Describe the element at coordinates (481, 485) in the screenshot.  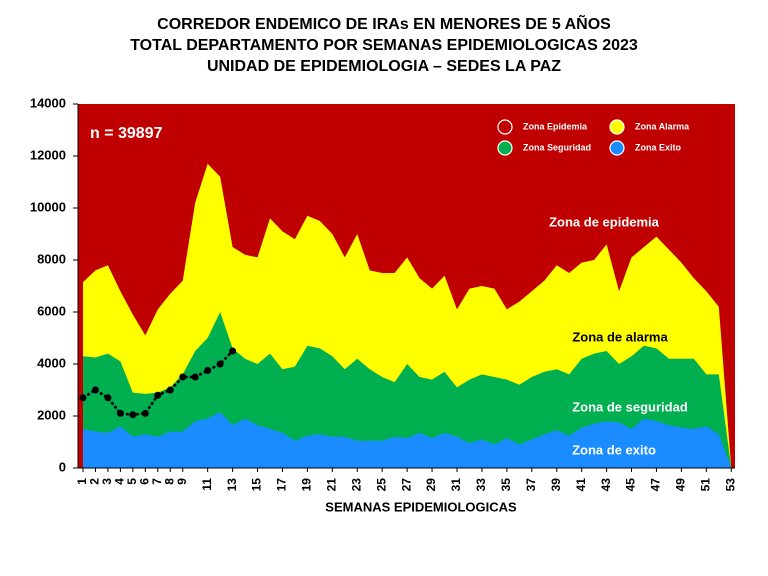
I see `x-tick-label: 33` at that location.